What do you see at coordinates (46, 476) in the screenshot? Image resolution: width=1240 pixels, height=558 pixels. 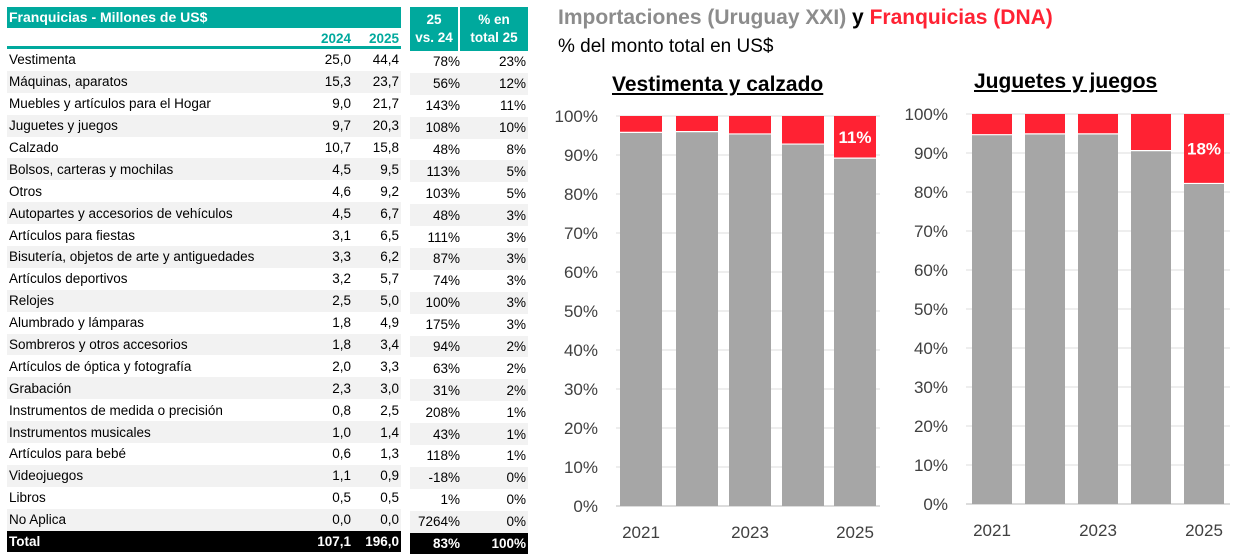 I see `row-category: Videojuegos` at bounding box center [46, 476].